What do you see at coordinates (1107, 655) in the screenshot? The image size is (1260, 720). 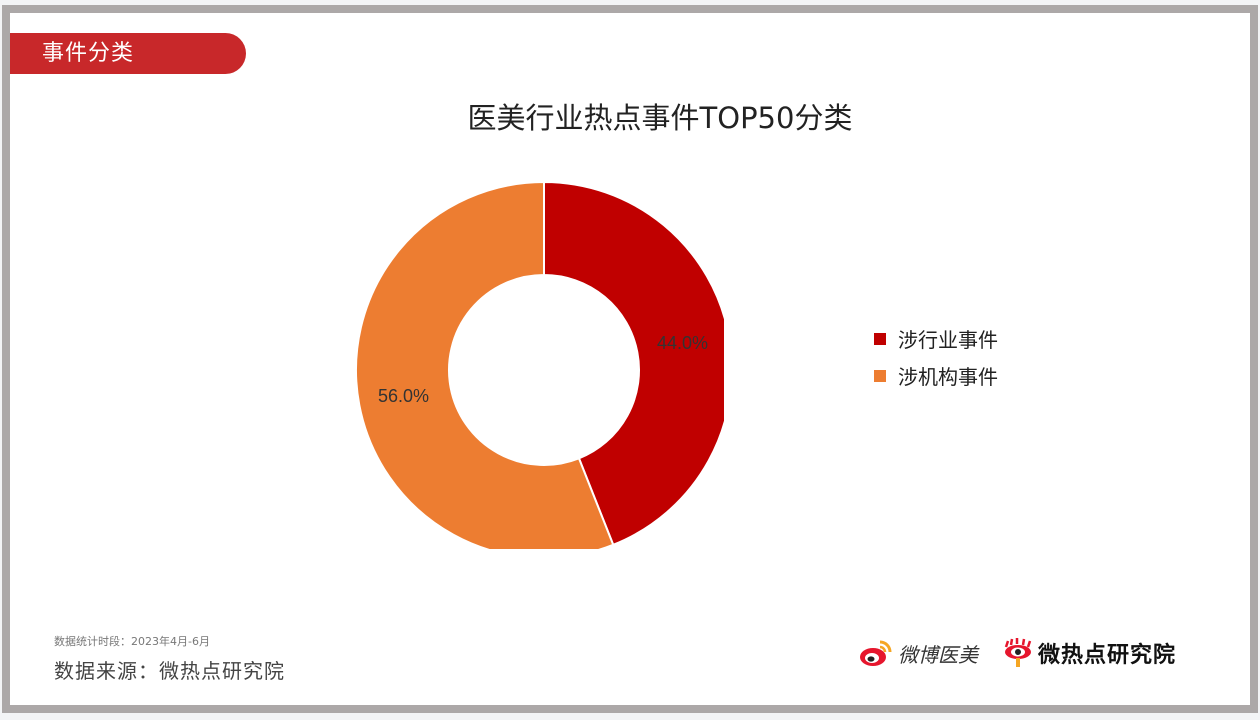 I see `wrd-text: 微热点研究院` at bounding box center [1107, 655].